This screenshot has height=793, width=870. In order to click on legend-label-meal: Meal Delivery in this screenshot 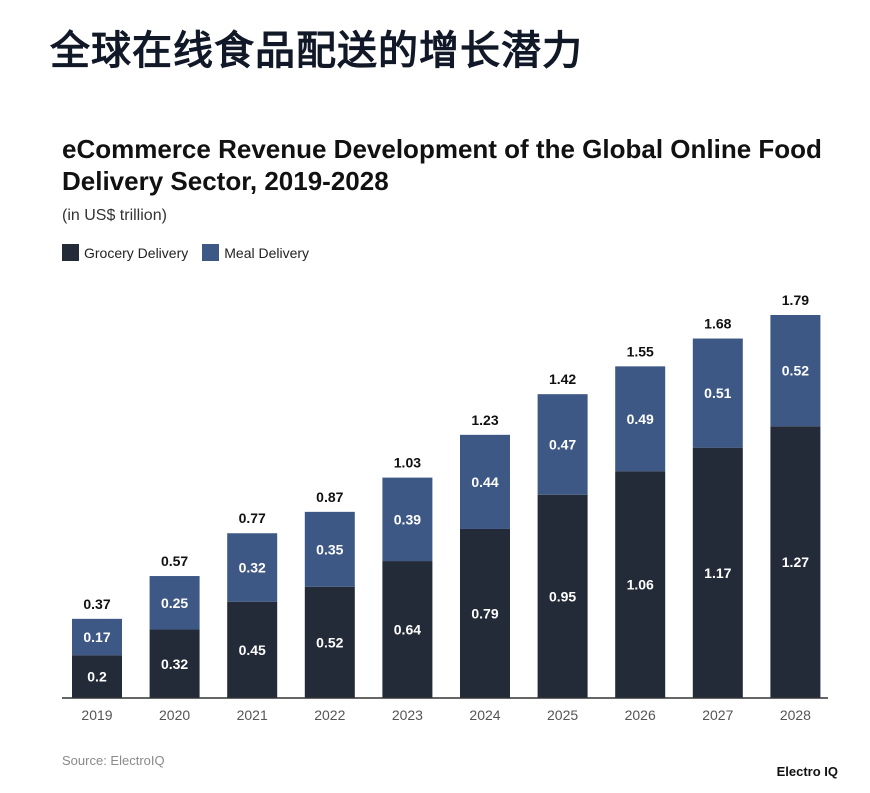, I will do `click(267, 252)`.